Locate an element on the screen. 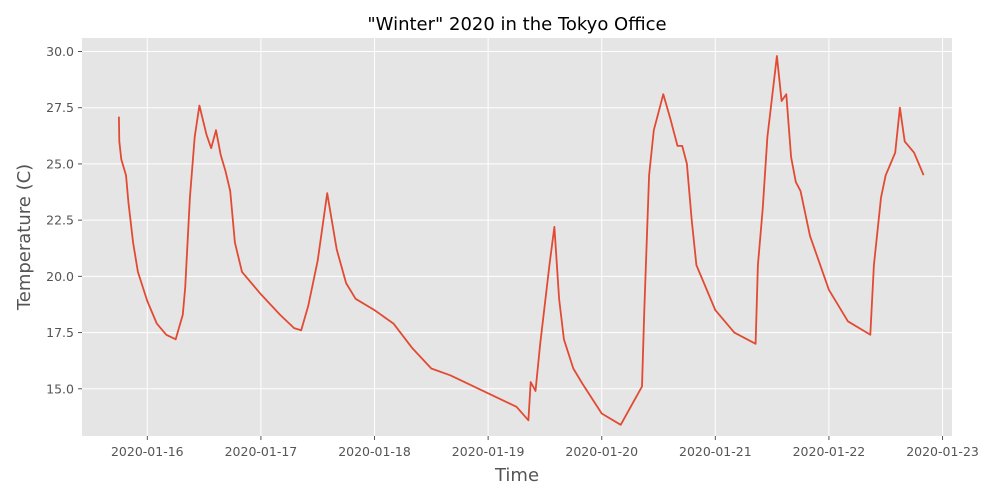  x-tick-label: 2020-01-19 is located at coordinates (488, 451).